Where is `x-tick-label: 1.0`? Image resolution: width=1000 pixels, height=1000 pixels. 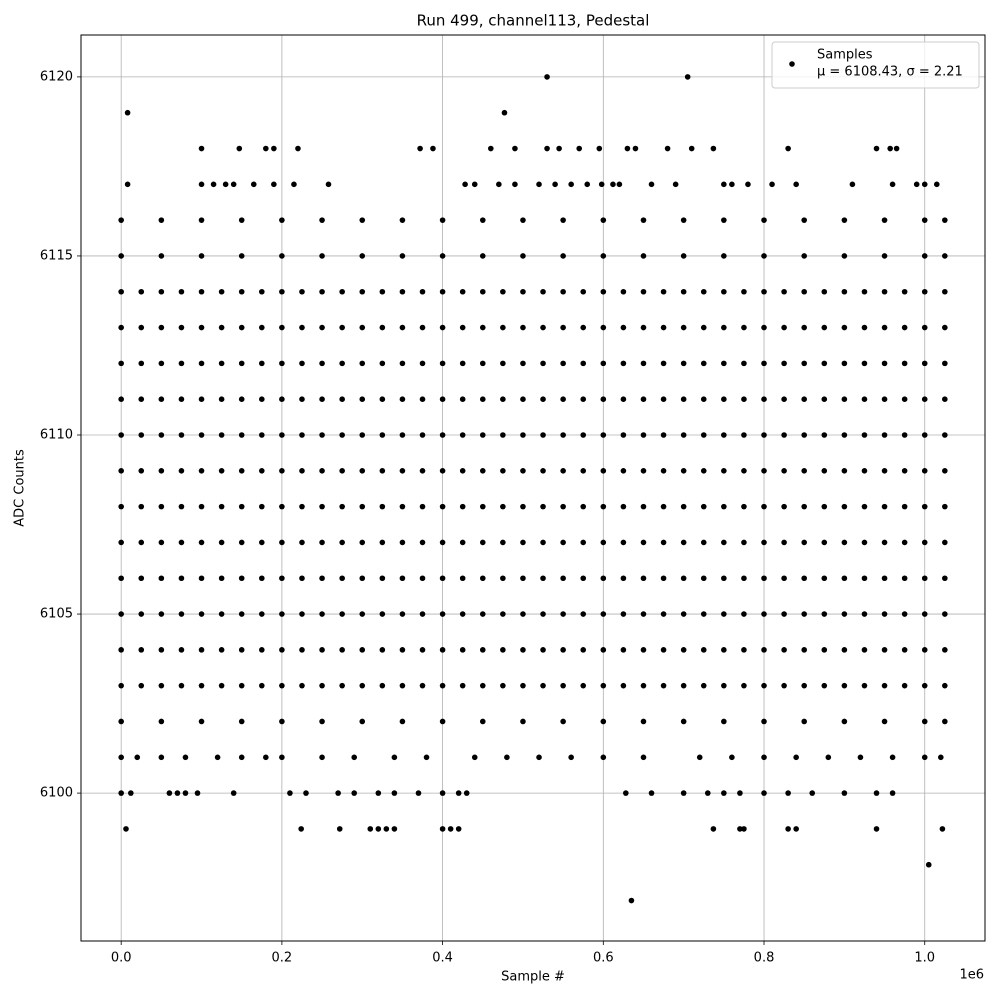 x-tick-label: 1.0 is located at coordinates (924, 958).